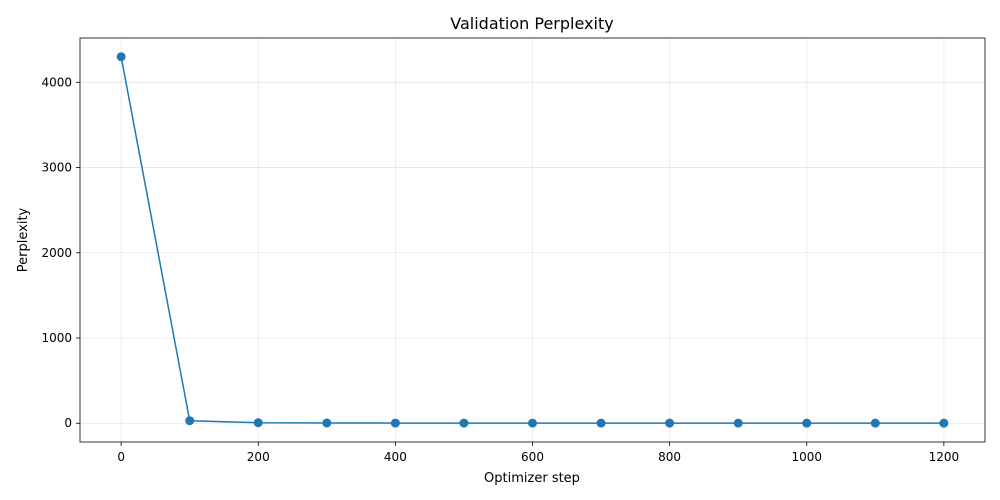 Image resolution: width=1000 pixels, height=500 pixels. What do you see at coordinates (532, 478) in the screenshot?
I see `x-axis-label: Optimizer step` at bounding box center [532, 478].